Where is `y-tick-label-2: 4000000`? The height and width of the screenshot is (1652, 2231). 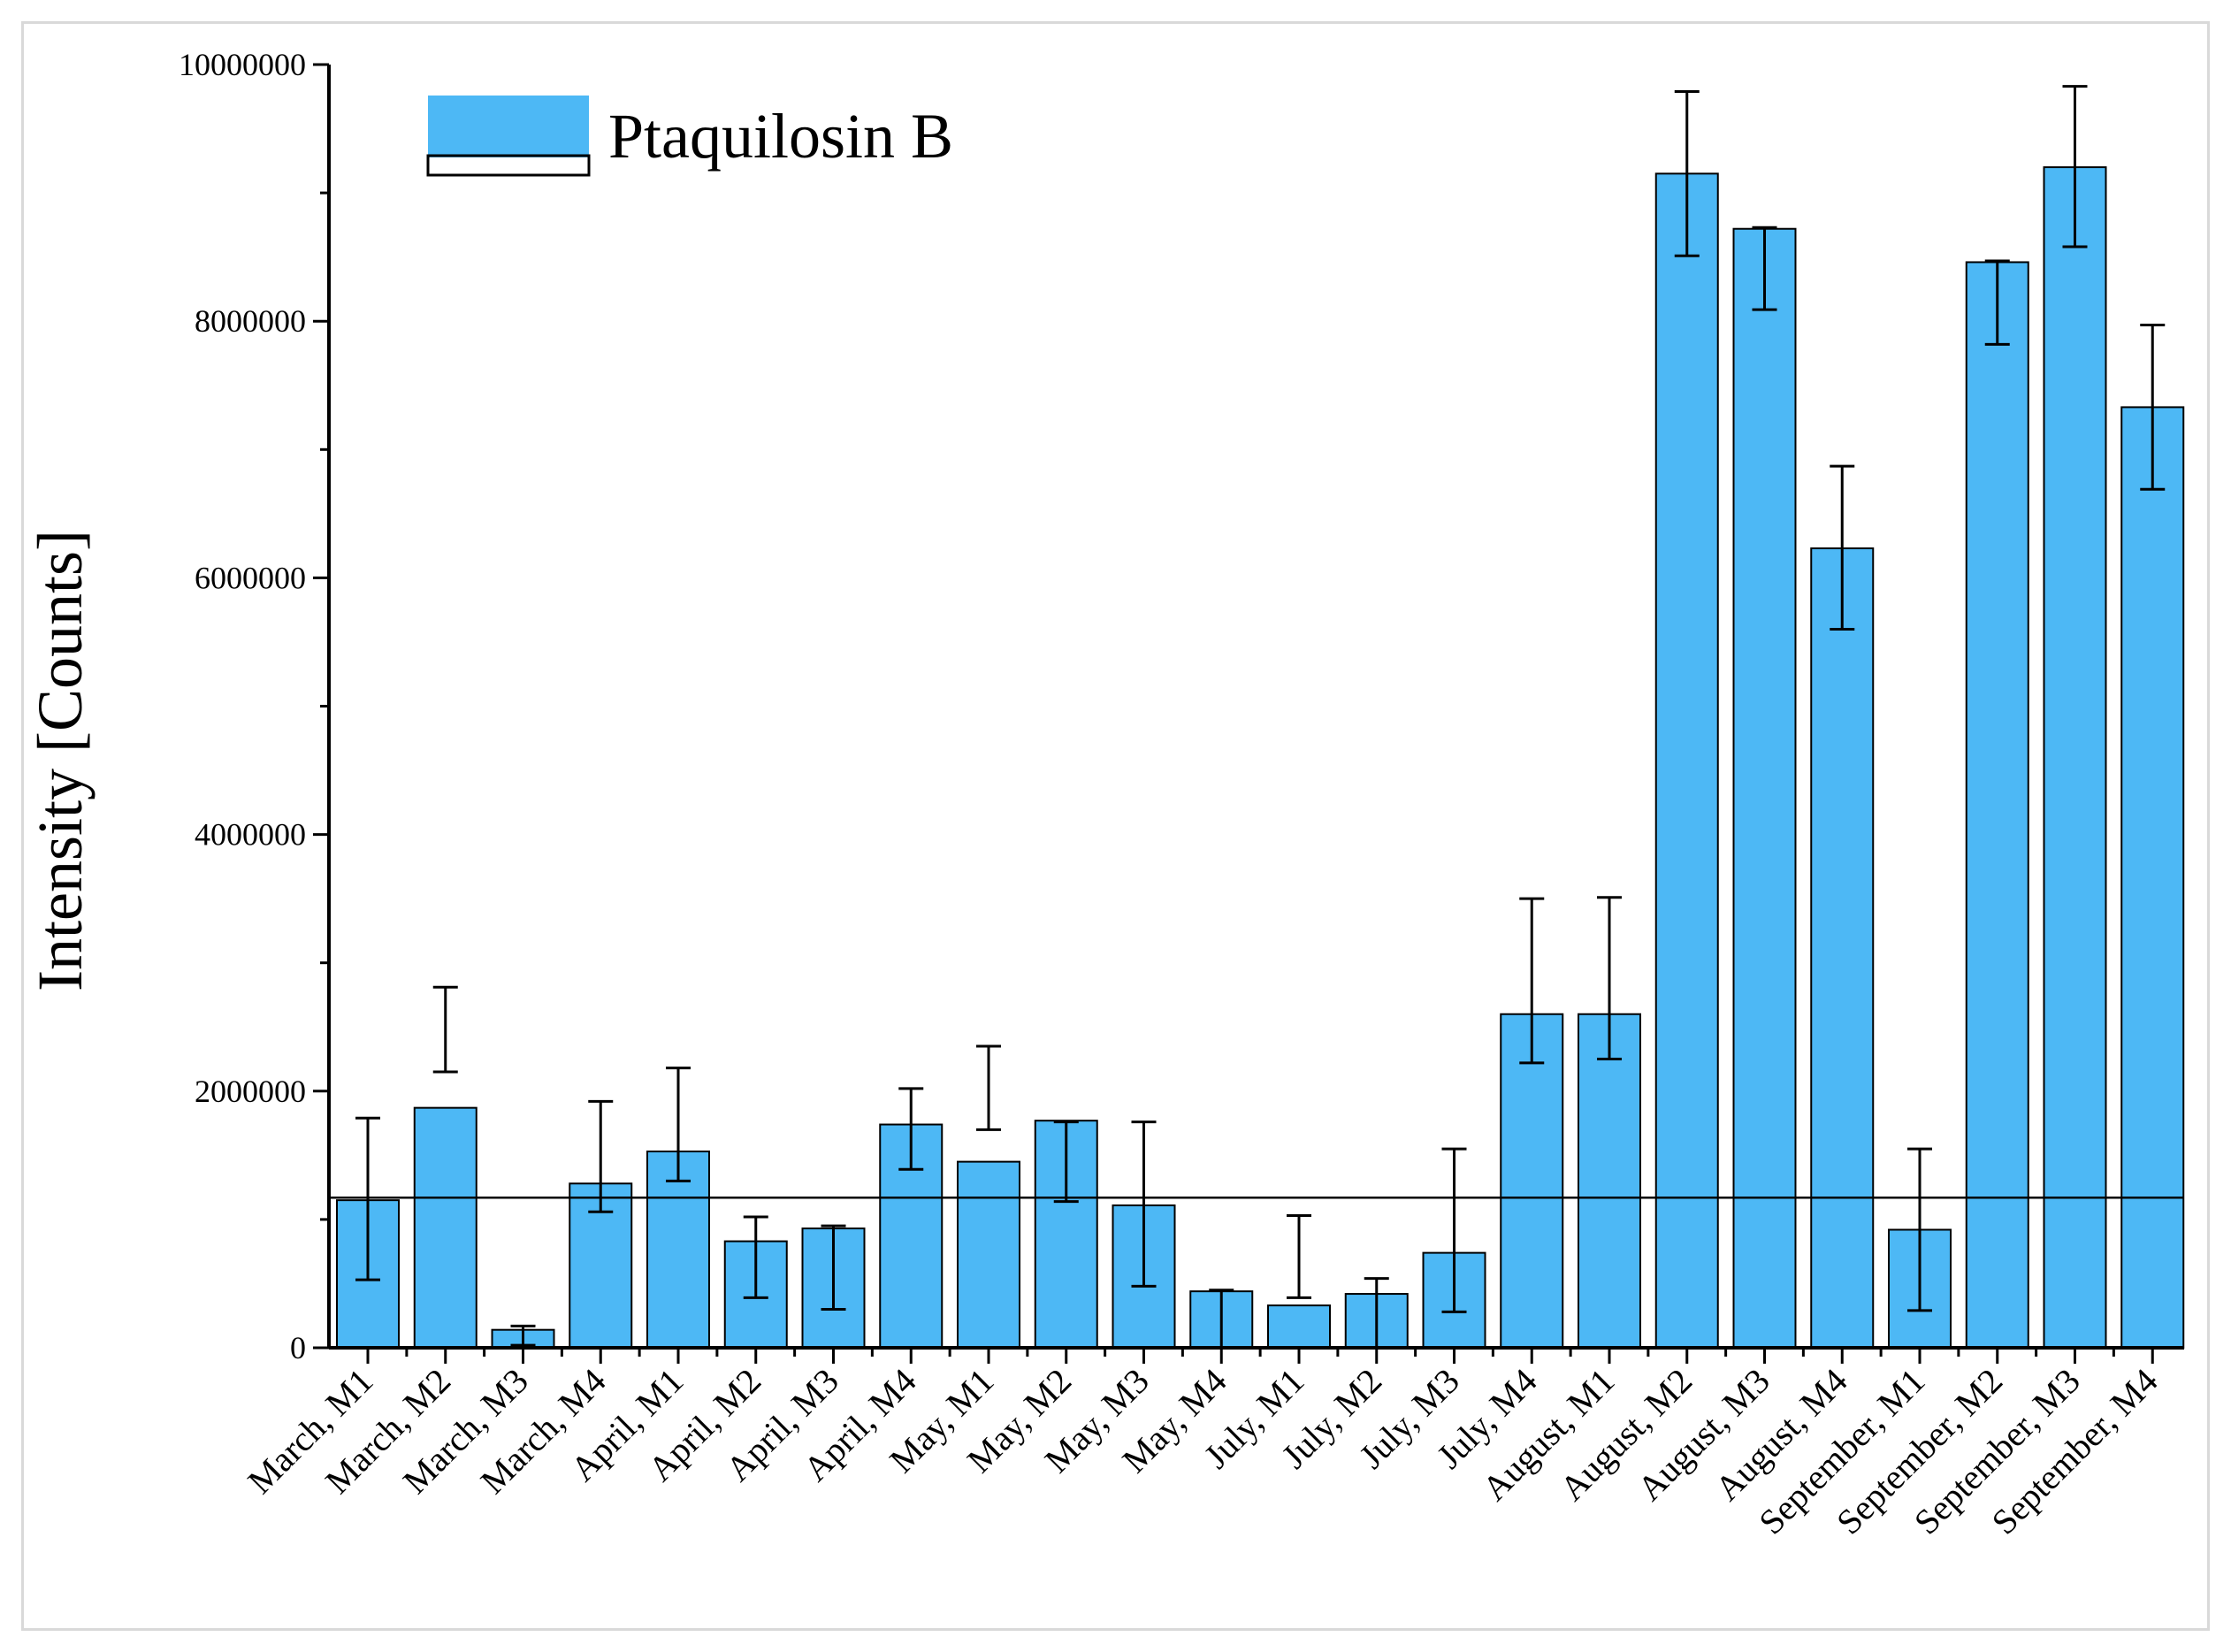
y-tick-label-2: 4000000 is located at coordinates (250, 835).